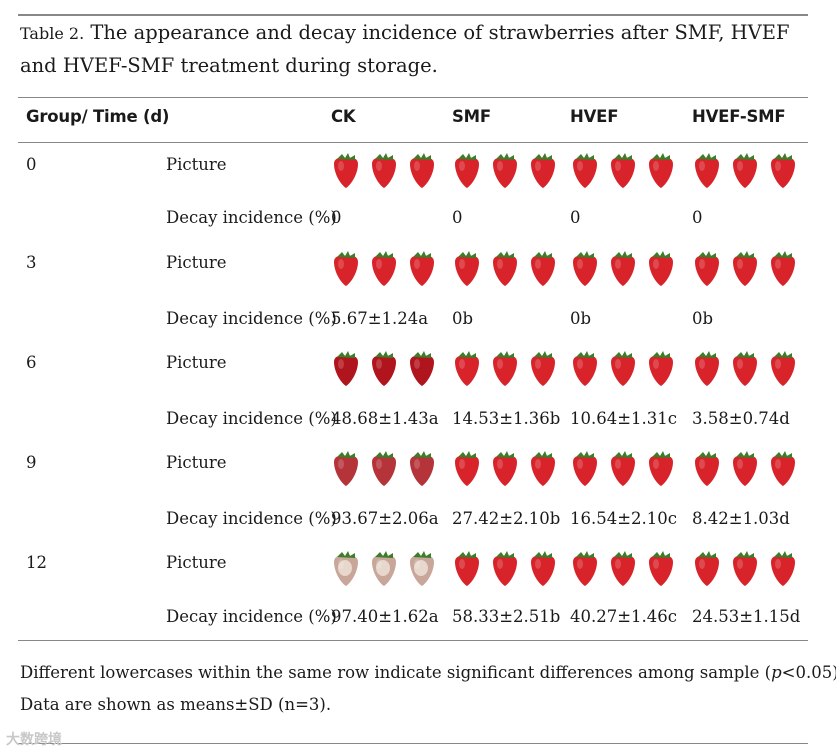 The height and width of the screenshot is (756, 836). I want to click on header-ck: CK, so click(343, 116).